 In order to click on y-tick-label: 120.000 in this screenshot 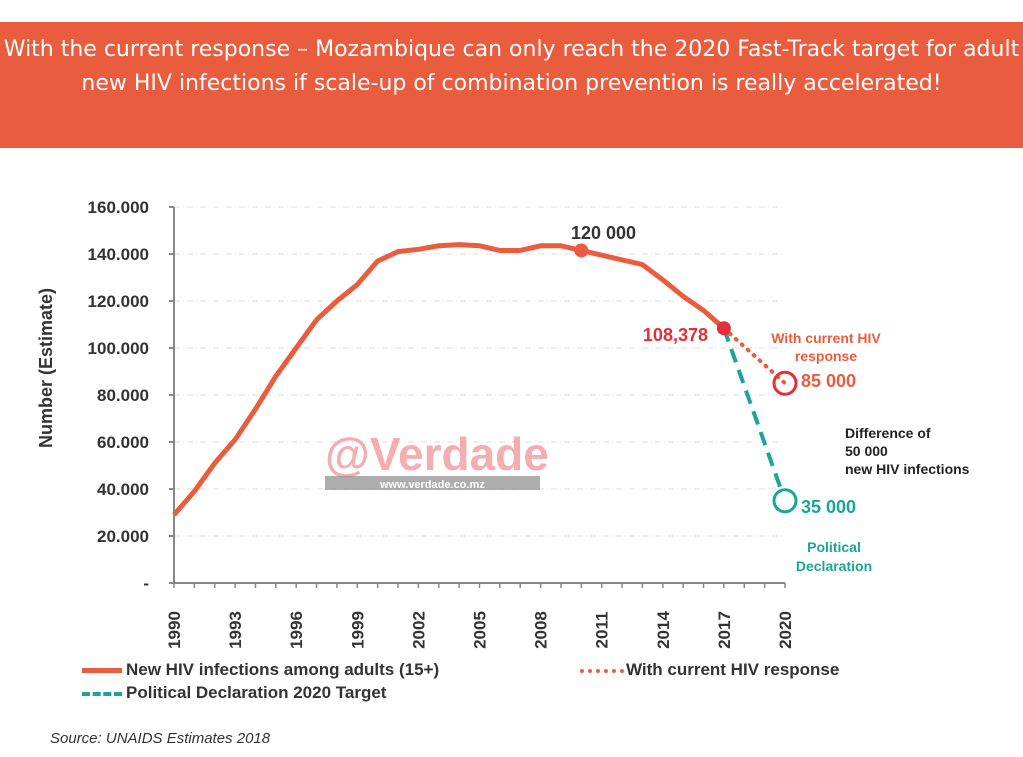, I will do `click(118, 301)`.